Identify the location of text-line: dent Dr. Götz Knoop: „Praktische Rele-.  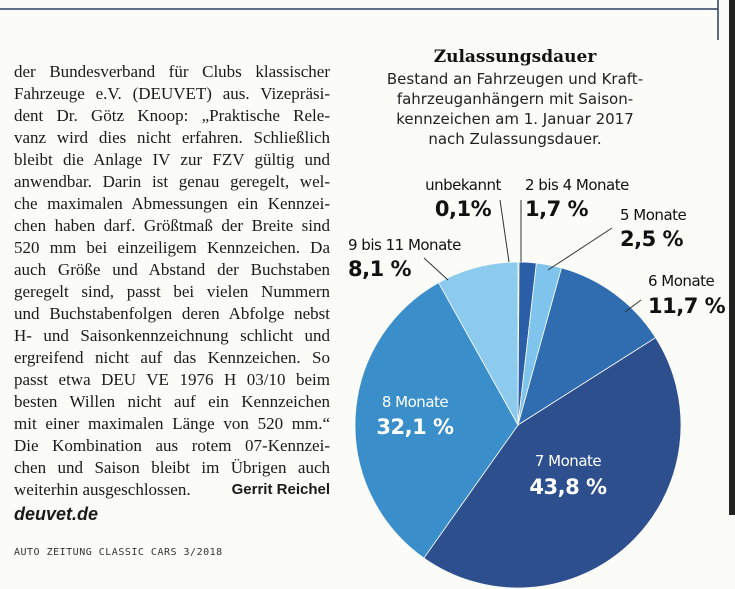
(172, 115).